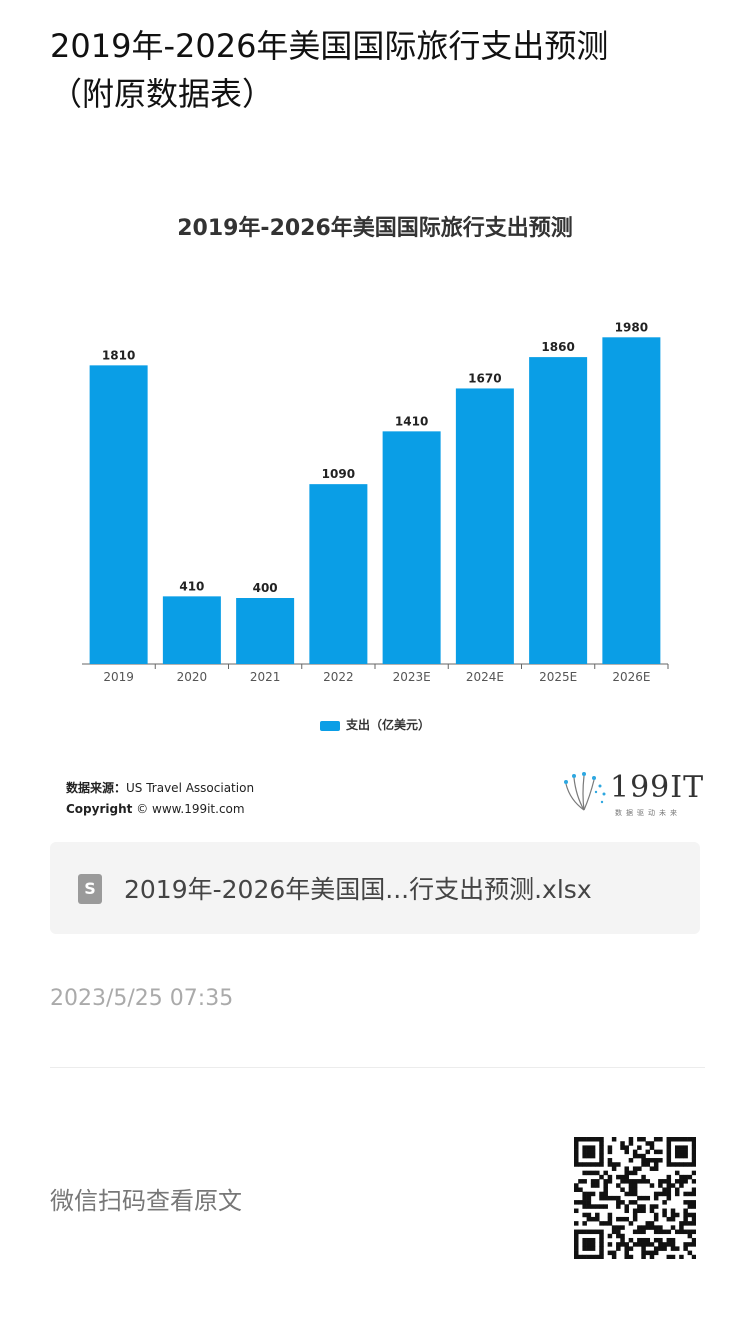  I want to click on article-title: 2019年-2026年美国国际旅行支出预测 （附原数据表）, so click(375, 70).